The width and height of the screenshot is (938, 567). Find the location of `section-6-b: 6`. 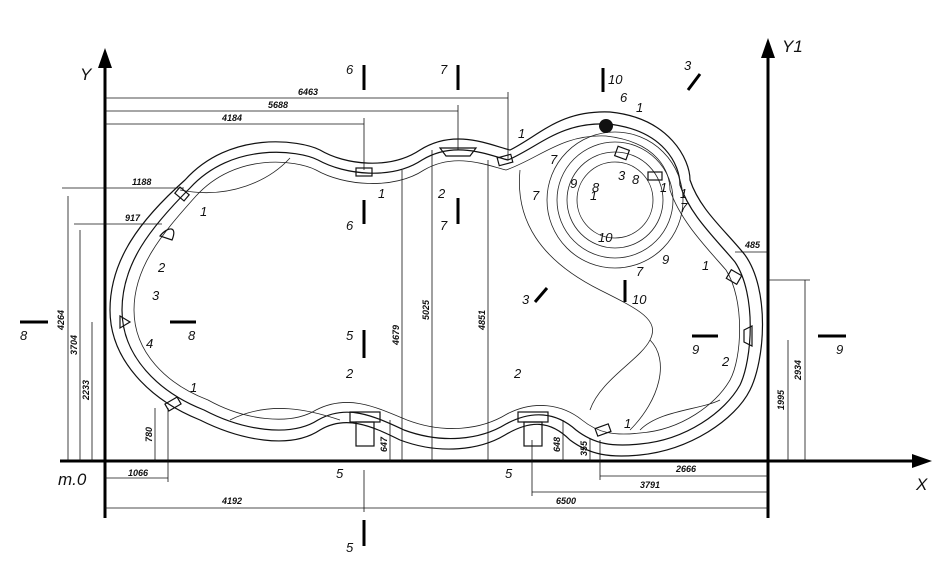

section-6-b: 6 is located at coordinates (350, 225).